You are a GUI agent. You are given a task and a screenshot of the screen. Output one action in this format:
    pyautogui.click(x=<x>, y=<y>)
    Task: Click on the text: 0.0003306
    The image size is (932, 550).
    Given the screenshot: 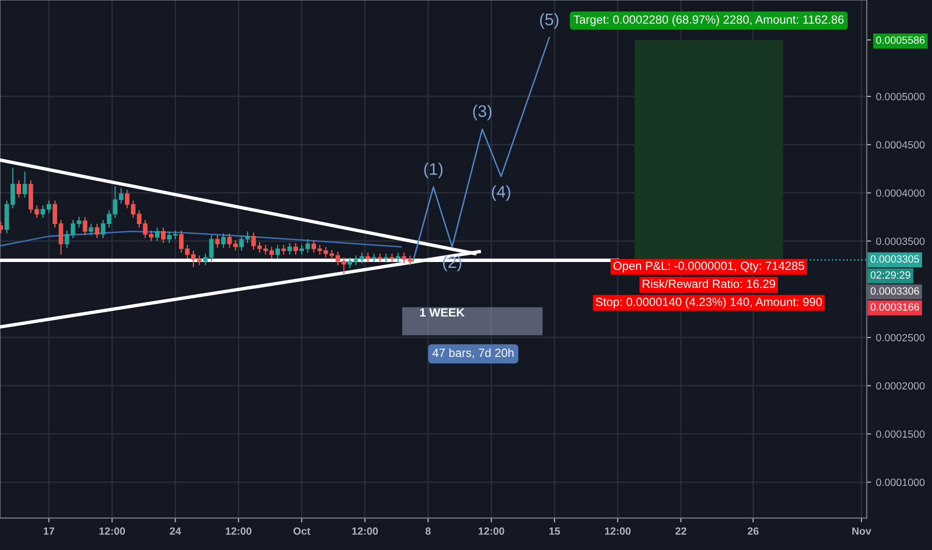 What is the action you would take?
    pyautogui.click(x=895, y=291)
    